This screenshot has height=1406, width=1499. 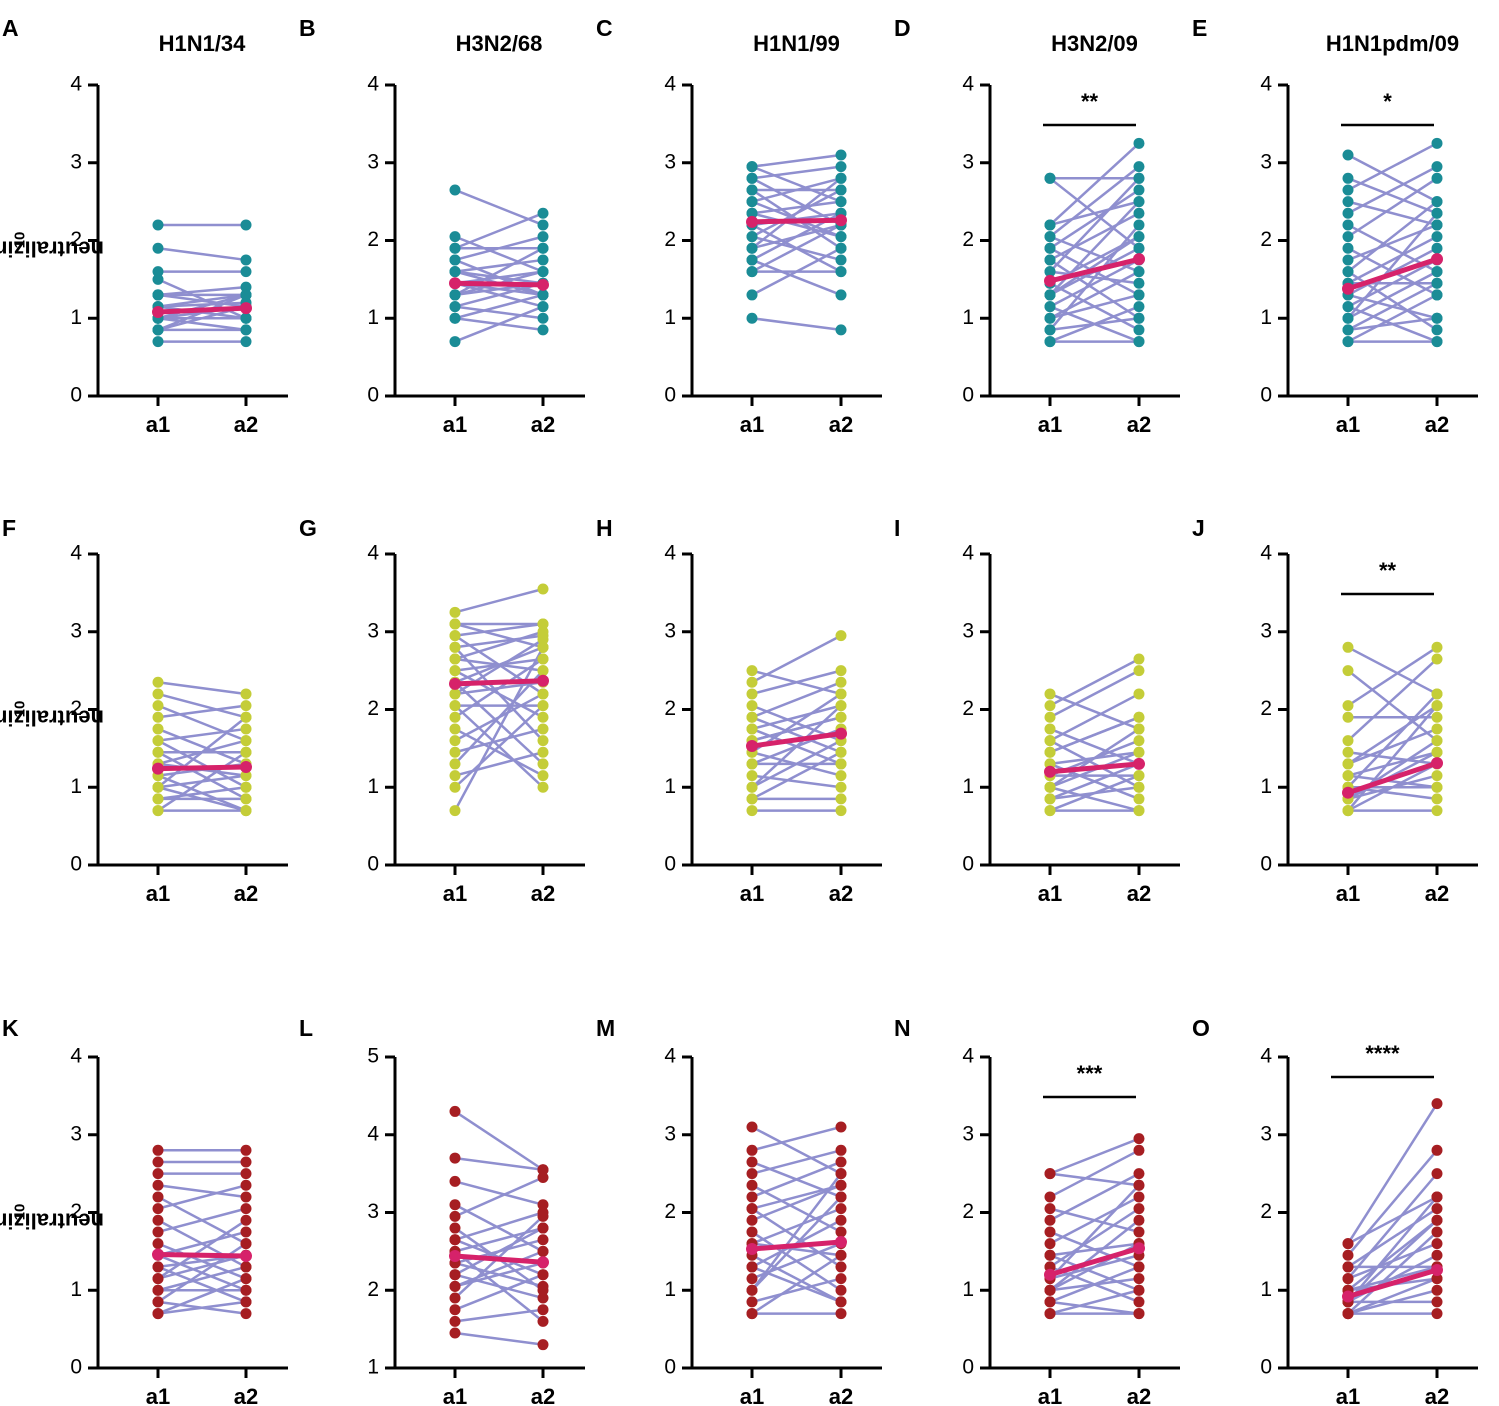 I want to click on panel-letter: J, so click(x=1198, y=528).